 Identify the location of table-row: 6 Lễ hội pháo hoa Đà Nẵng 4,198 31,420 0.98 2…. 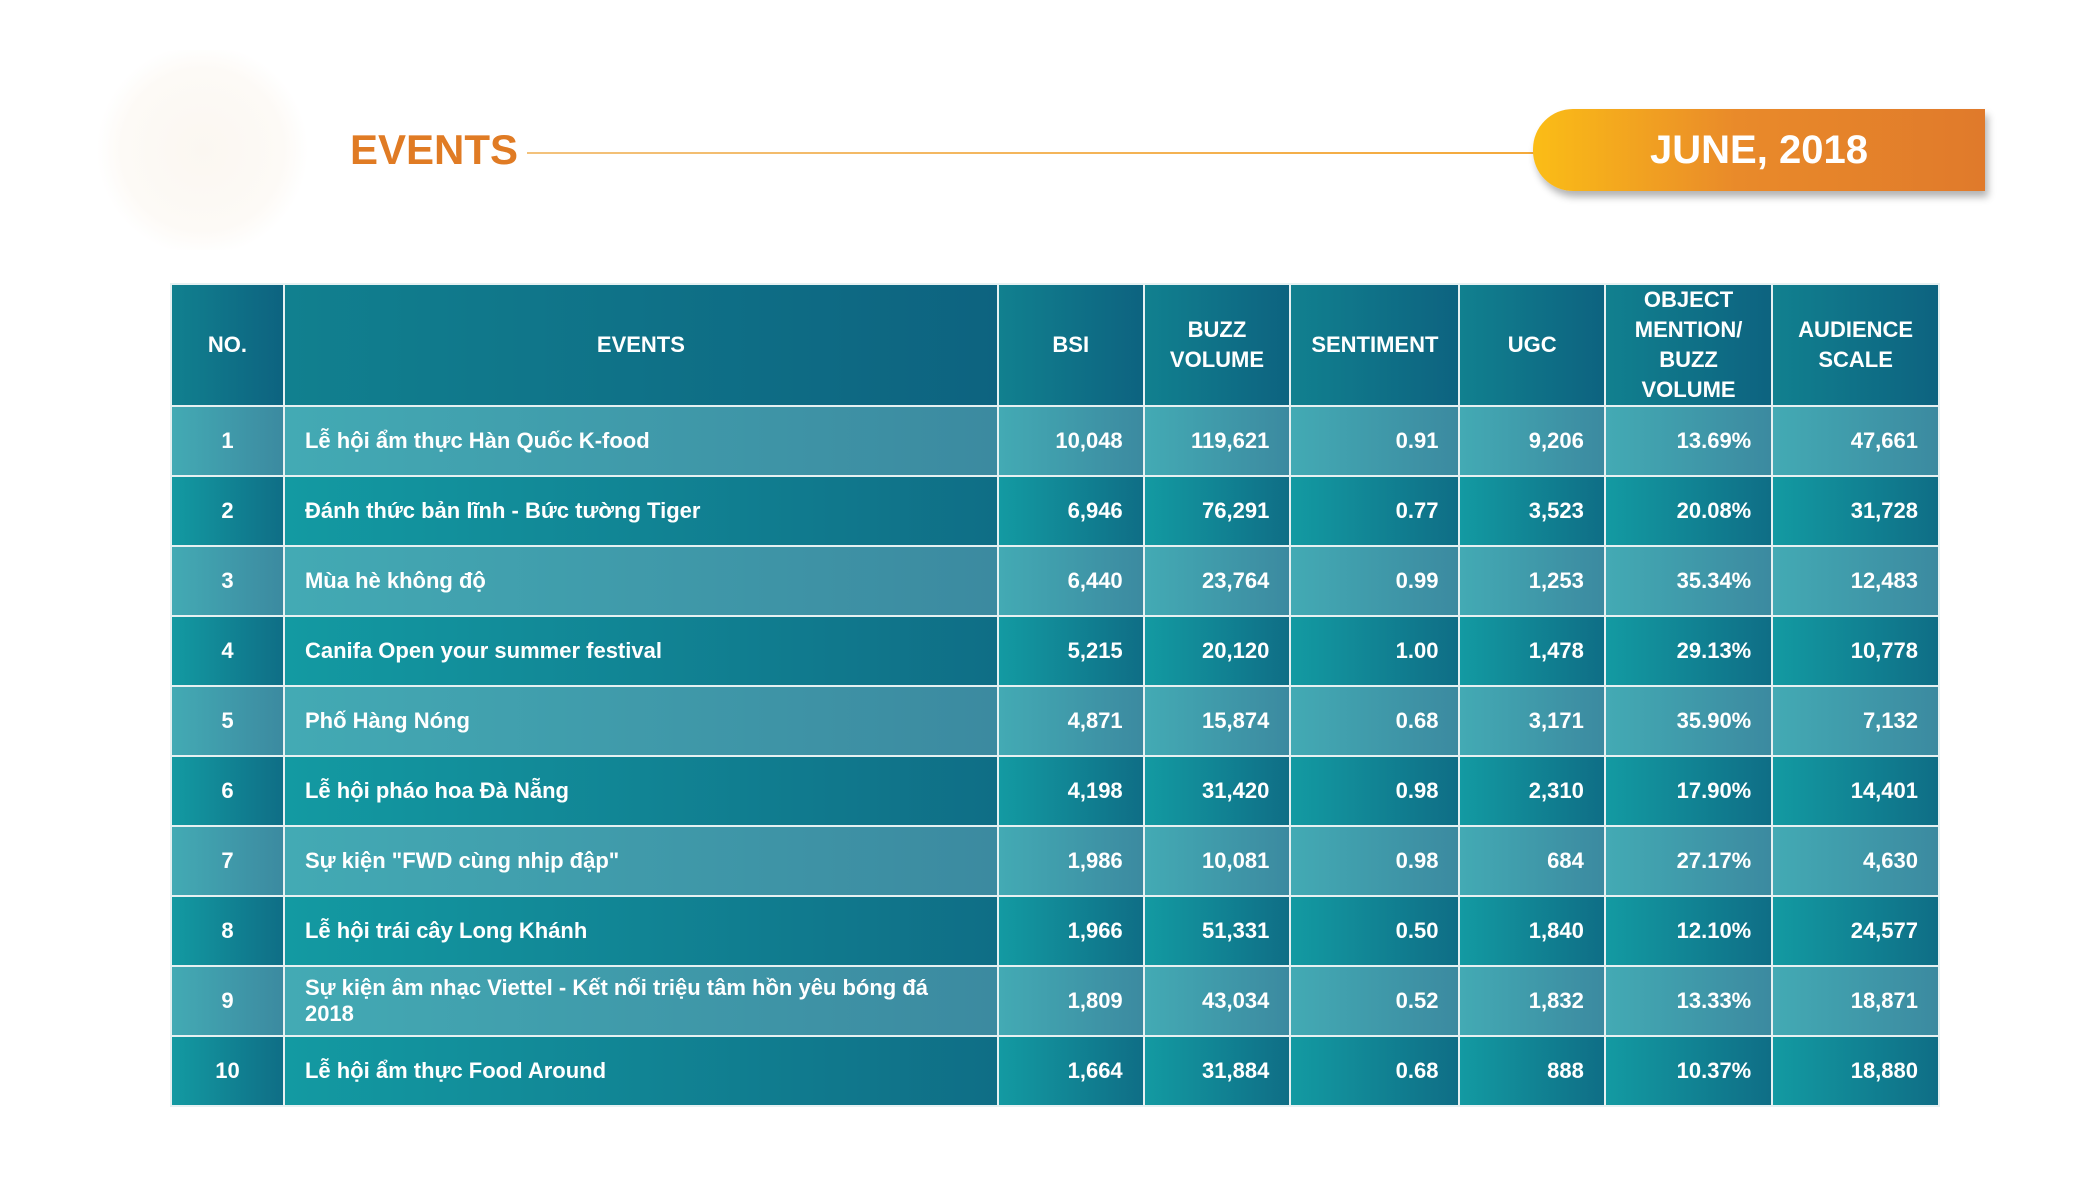
(1055, 791).